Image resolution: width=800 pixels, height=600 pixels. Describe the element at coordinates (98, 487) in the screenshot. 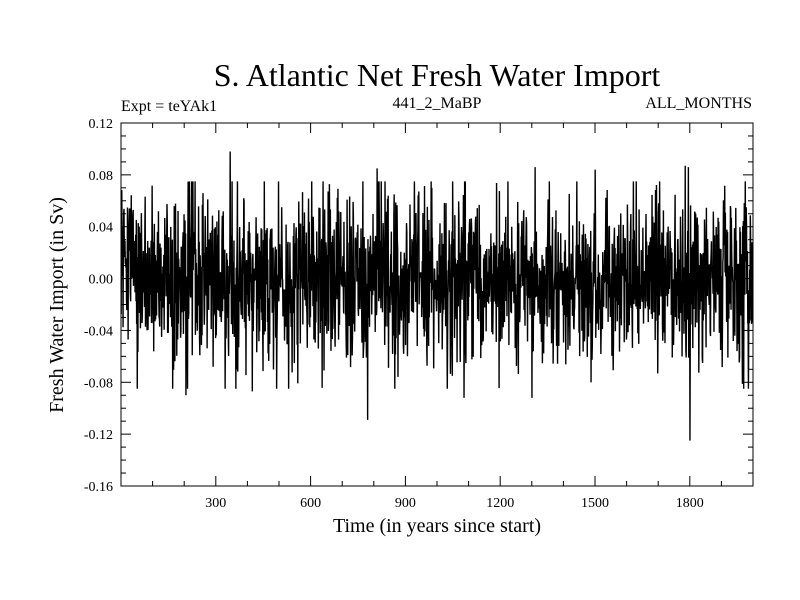

I see `y-tick-label: -0.16` at that location.